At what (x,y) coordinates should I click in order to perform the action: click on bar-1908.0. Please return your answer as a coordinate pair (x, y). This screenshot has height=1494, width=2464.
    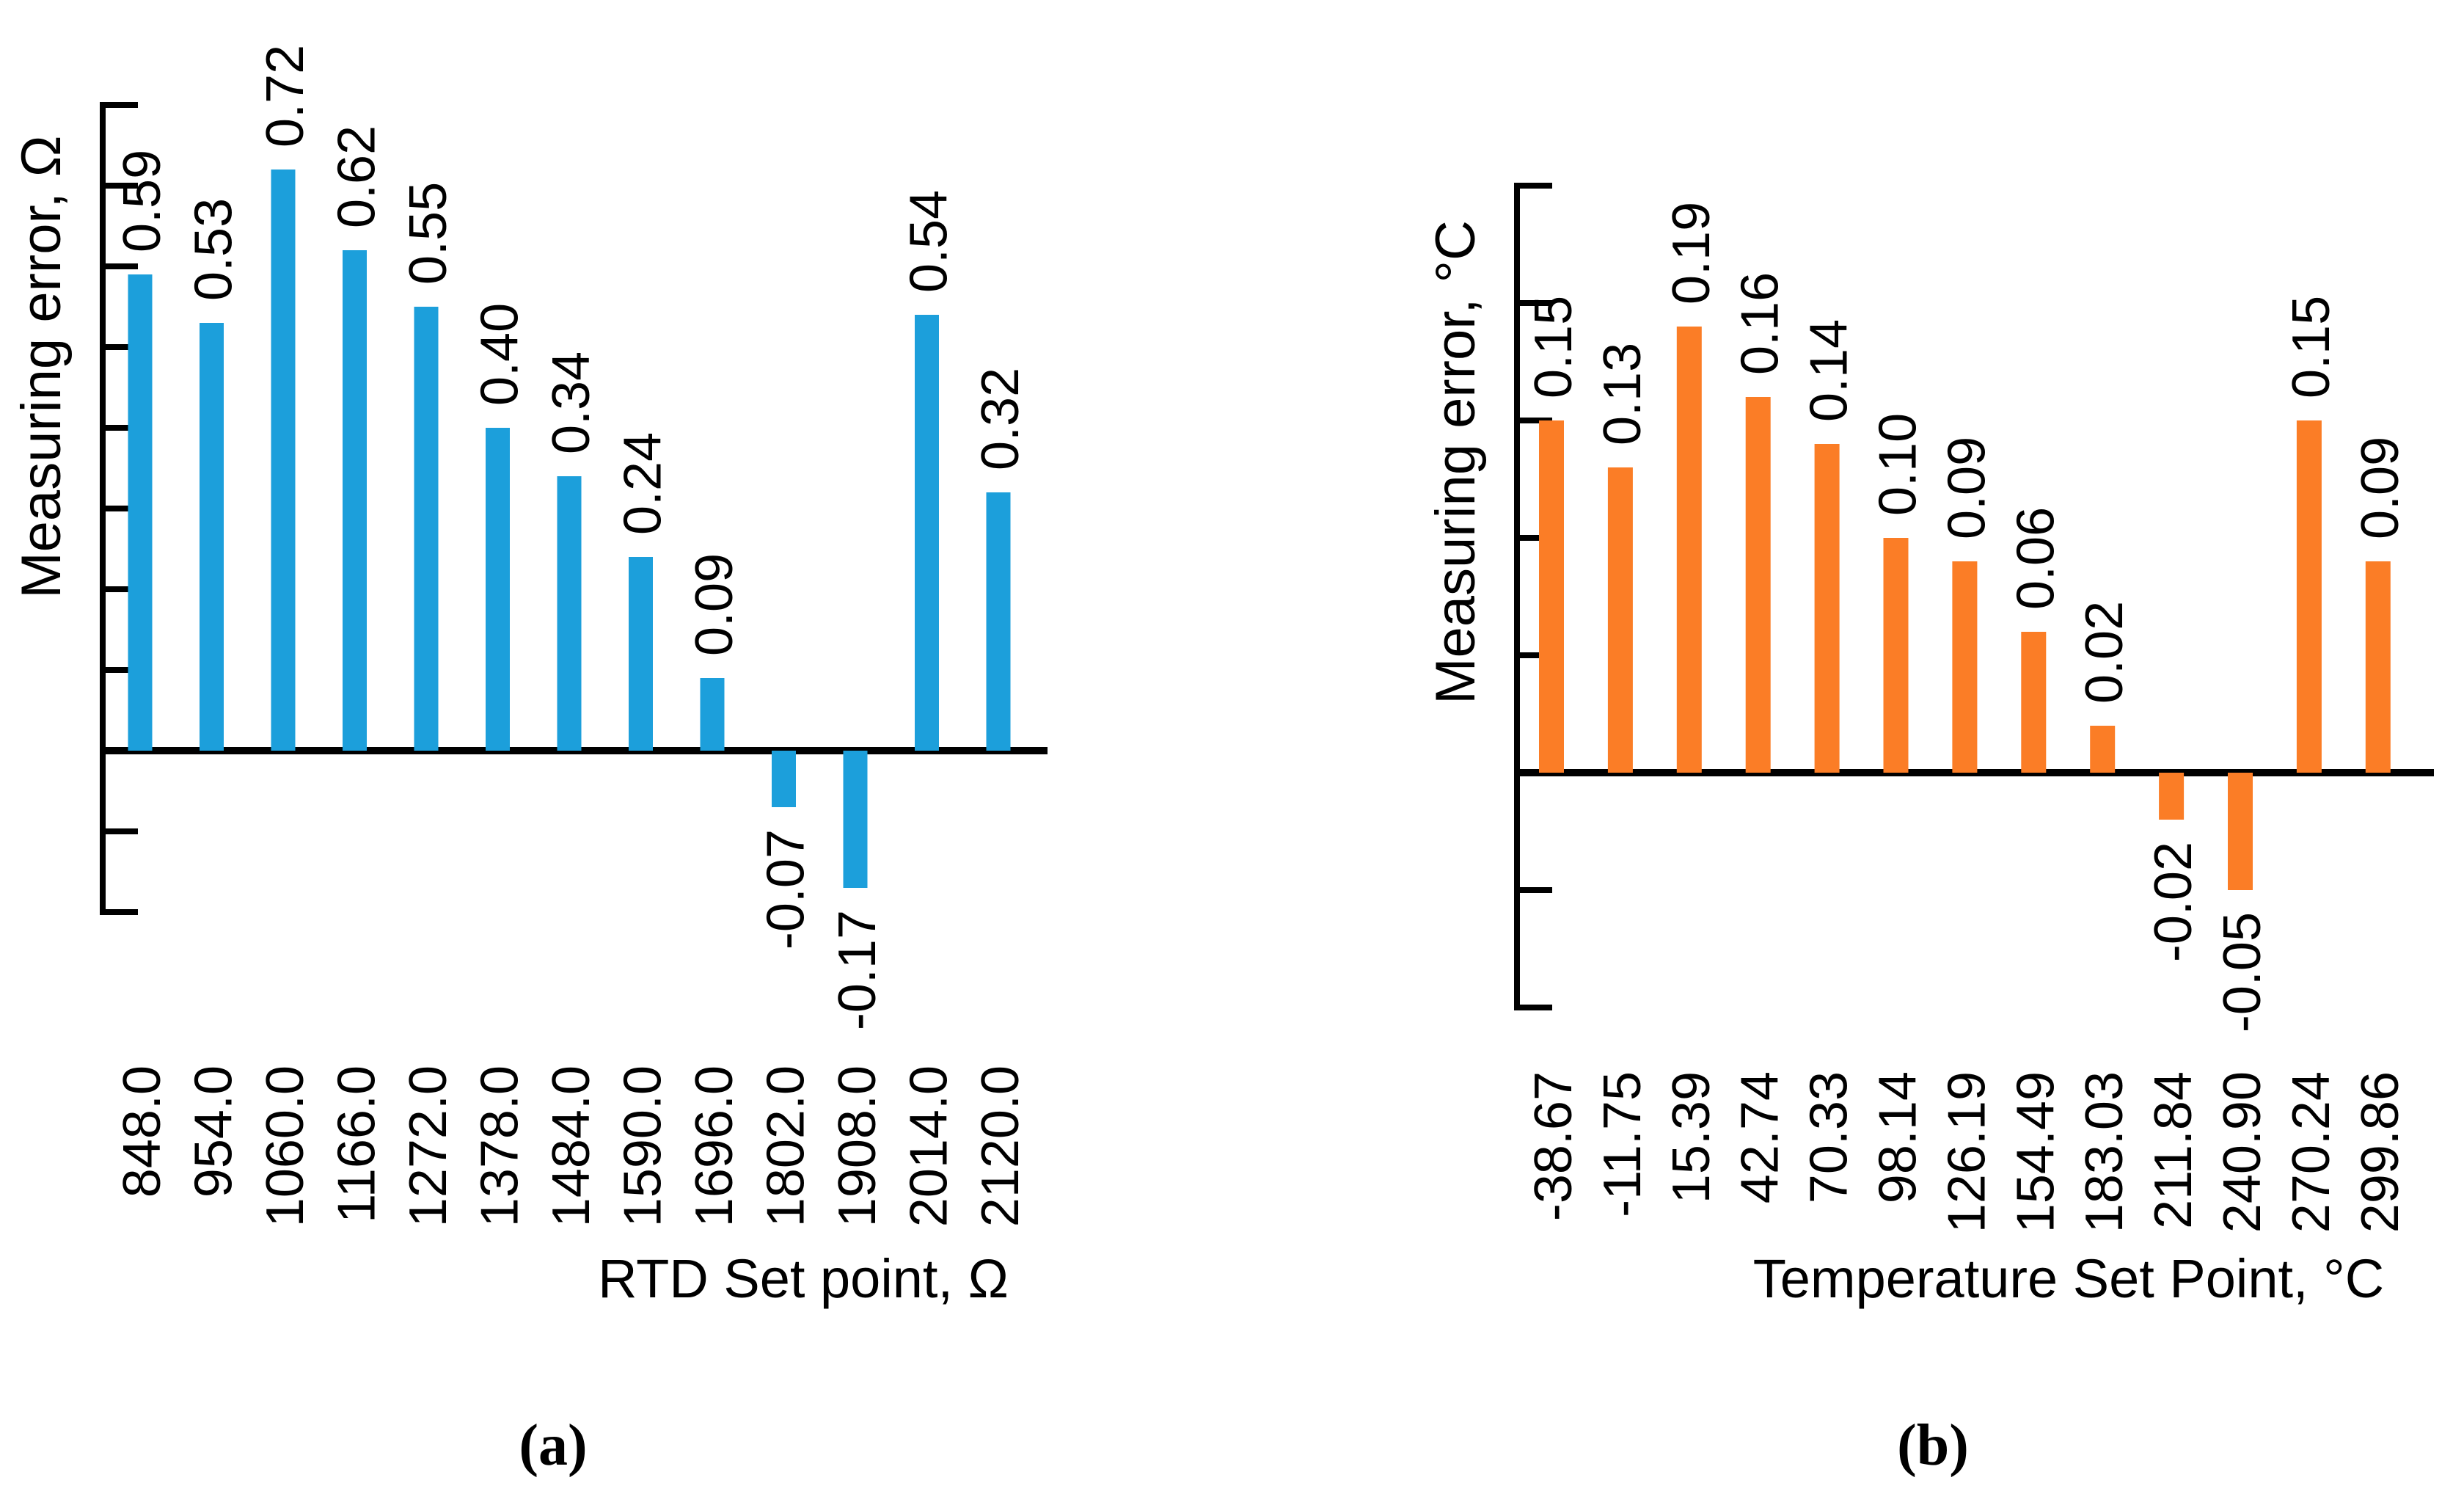
    Looking at the image, I should click on (855, 820).